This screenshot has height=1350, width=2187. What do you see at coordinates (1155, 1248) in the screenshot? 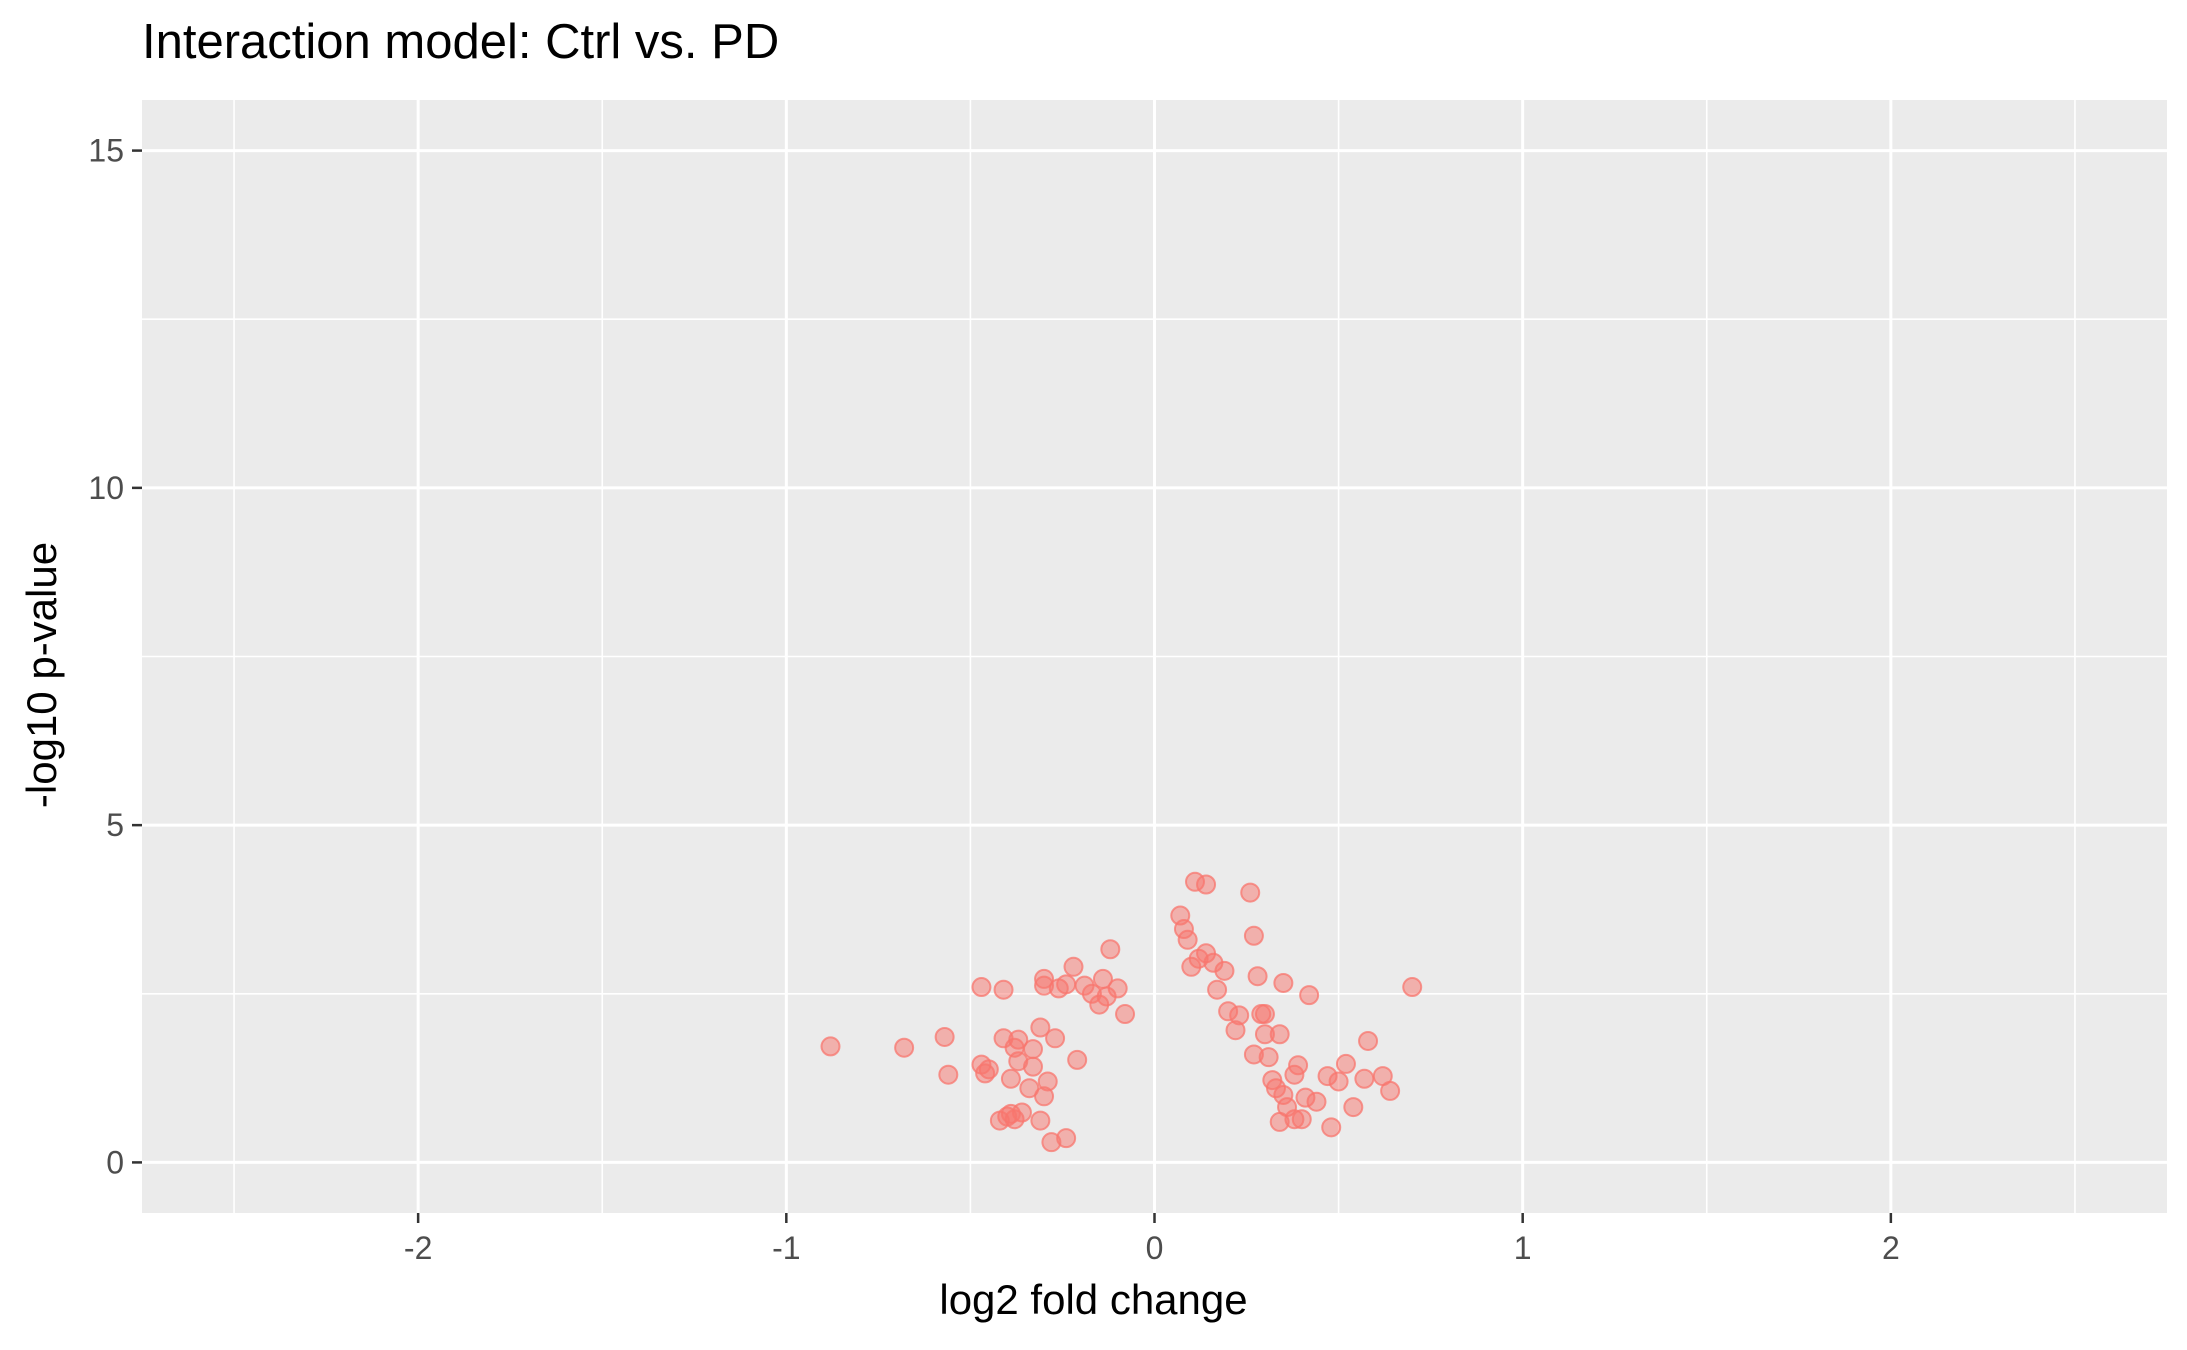
I see `x-tick-label: 0` at bounding box center [1155, 1248].